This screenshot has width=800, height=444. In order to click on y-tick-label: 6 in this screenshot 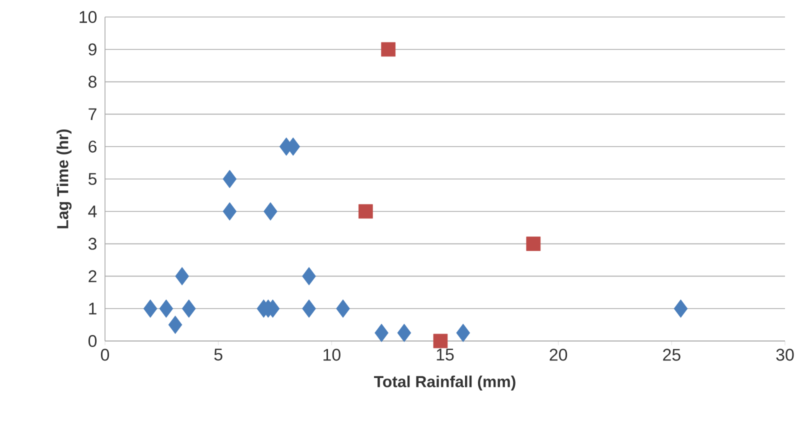, I will do `click(92, 146)`.